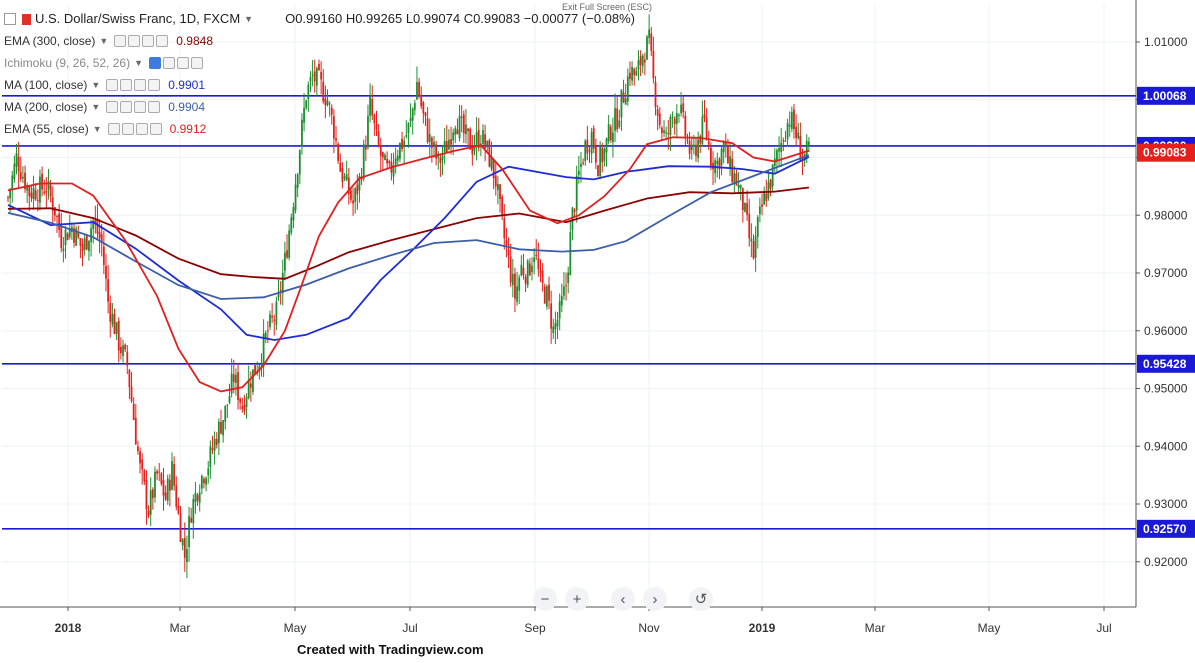 The height and width of the screenshot is (663, 1195). I want to click on current-price-badge, so click(1166, 152).